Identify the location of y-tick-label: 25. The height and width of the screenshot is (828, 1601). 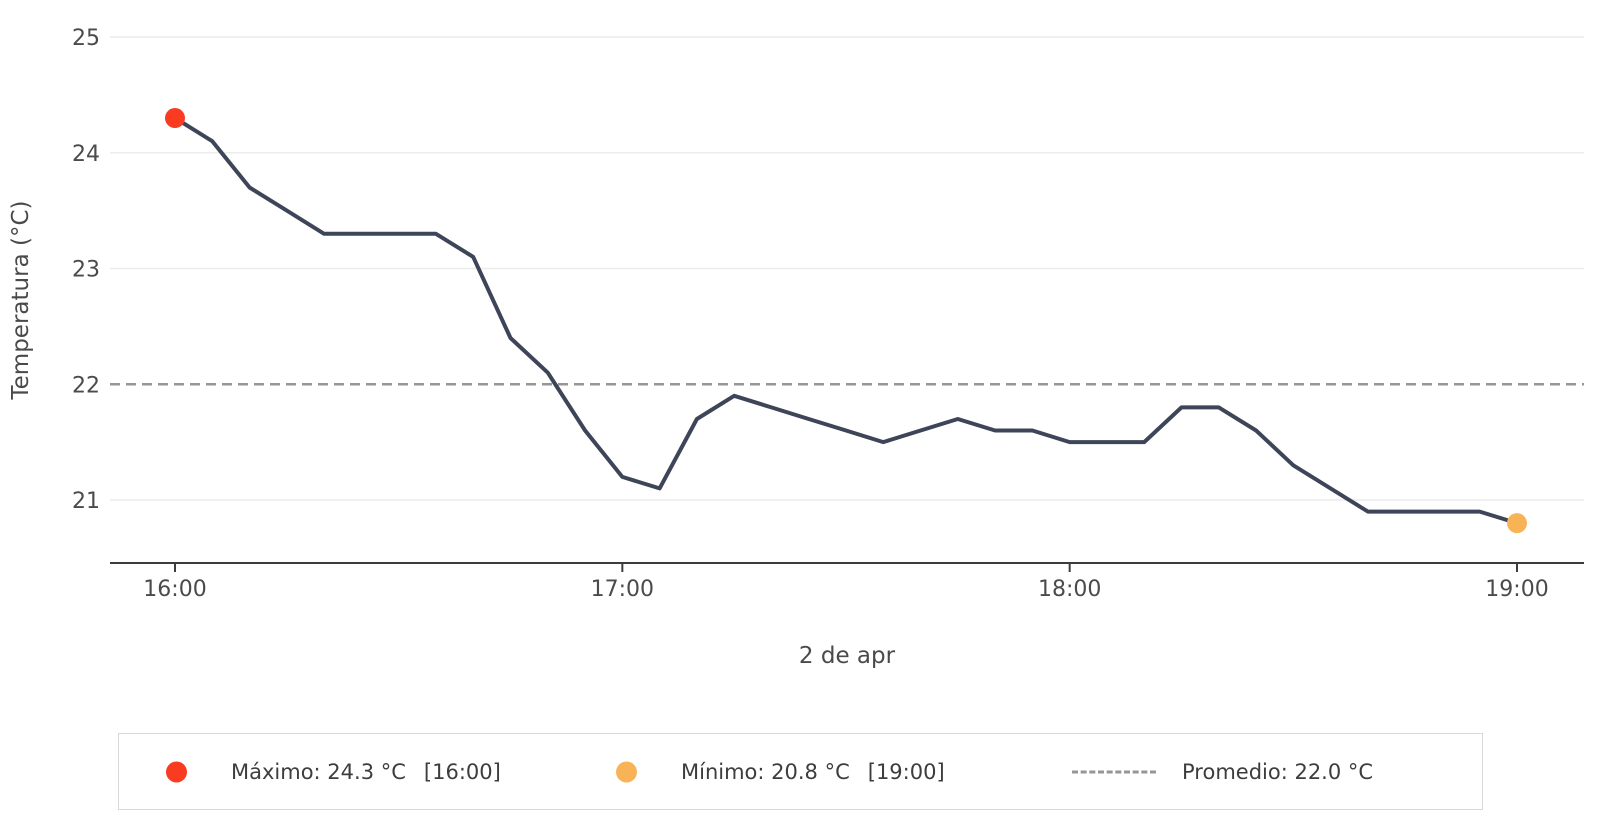
(86, 38).